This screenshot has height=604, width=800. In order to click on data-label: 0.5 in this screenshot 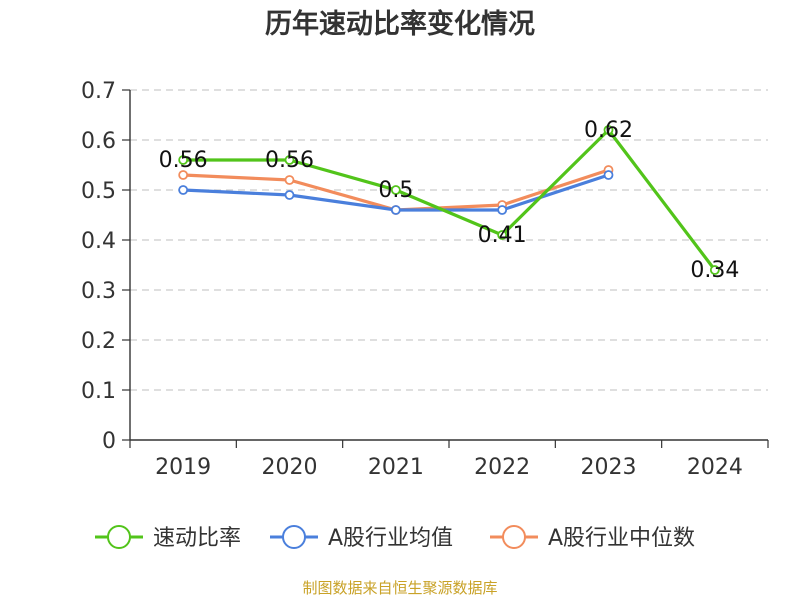, I will do `click(395, 190)`.